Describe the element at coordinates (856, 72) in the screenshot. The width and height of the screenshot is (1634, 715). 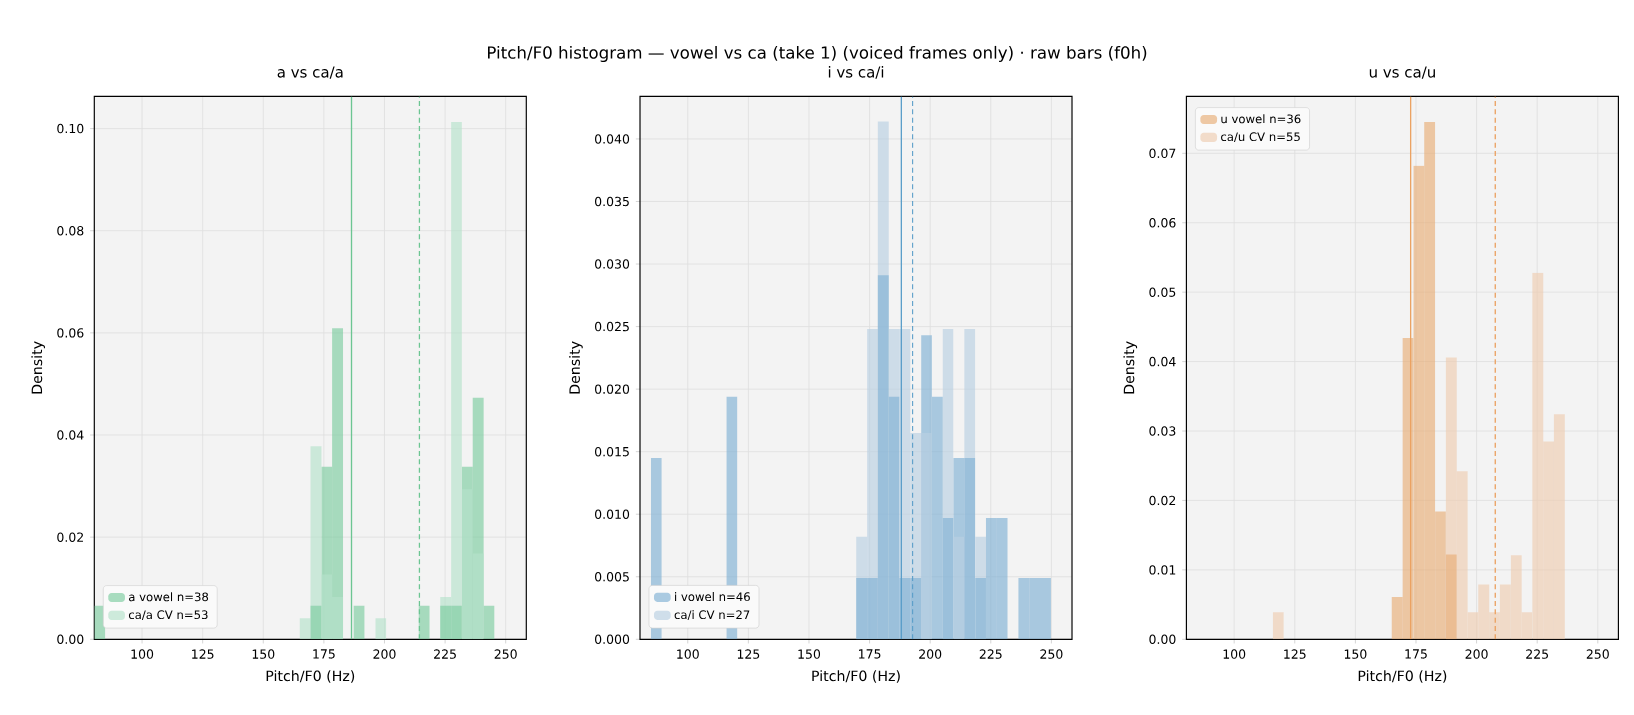
I see `chart-title: i vs ca/i` at that location.